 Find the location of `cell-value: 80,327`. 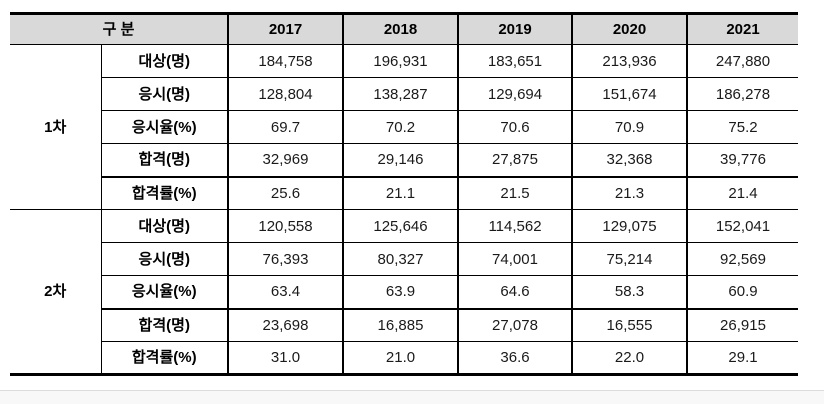

cell-value: 80,327 is located at coordinates (400, 259).